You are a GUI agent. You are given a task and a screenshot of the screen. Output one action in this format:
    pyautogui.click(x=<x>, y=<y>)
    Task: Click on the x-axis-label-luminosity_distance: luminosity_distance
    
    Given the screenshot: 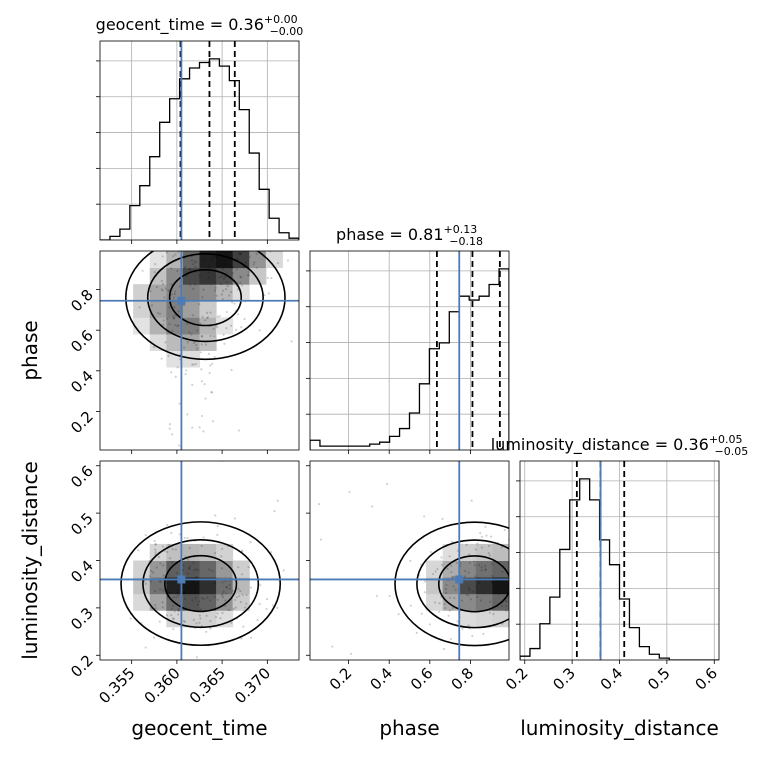 What is the action you would take?
    pyautogui.click(x=619, y=728)
    